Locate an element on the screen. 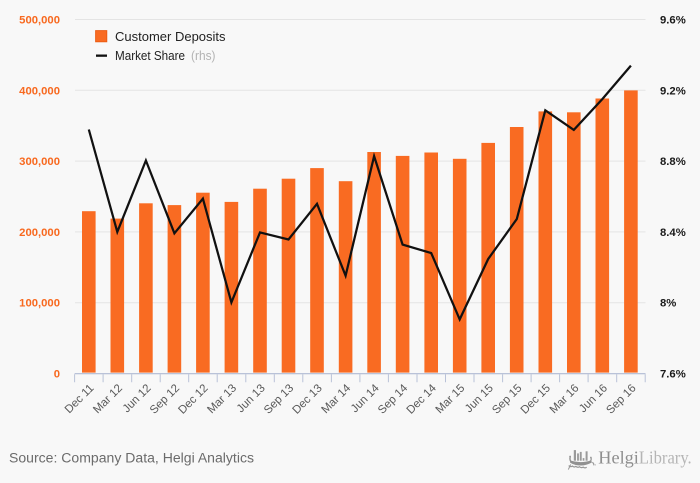 Image resolution: width=700 pixels, height=483 pixels. svg-text: 8.4% is located at coordinates (673, 233).